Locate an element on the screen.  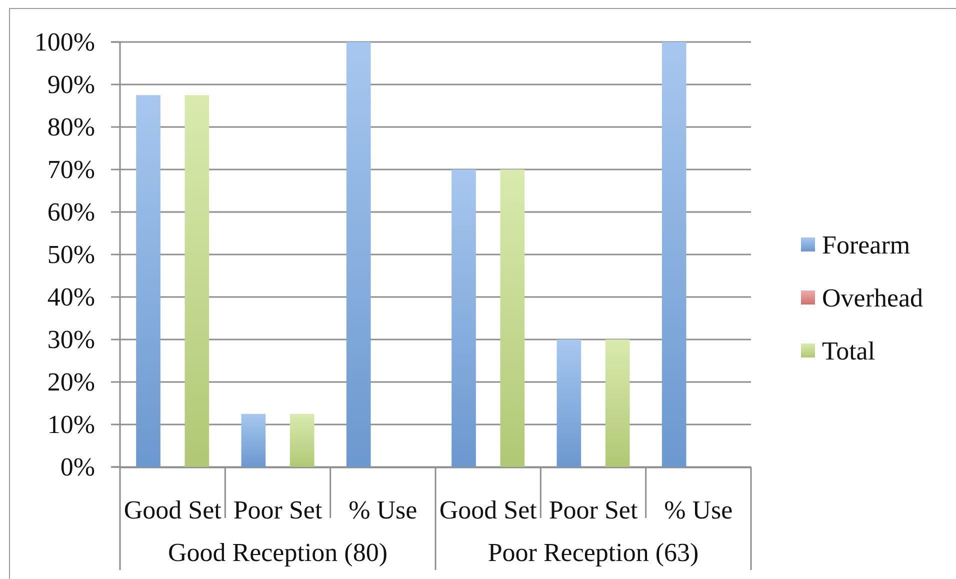
legend-label: Total is located at coordinates (849, 351).